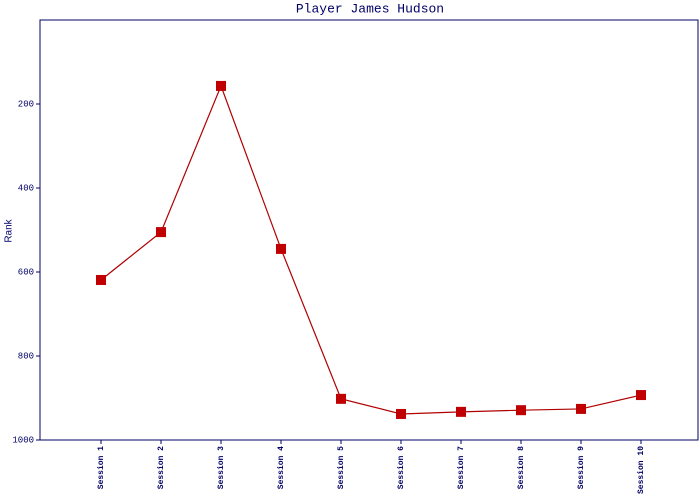  I want to click on y-tick-label: 800, so click(26, 356).